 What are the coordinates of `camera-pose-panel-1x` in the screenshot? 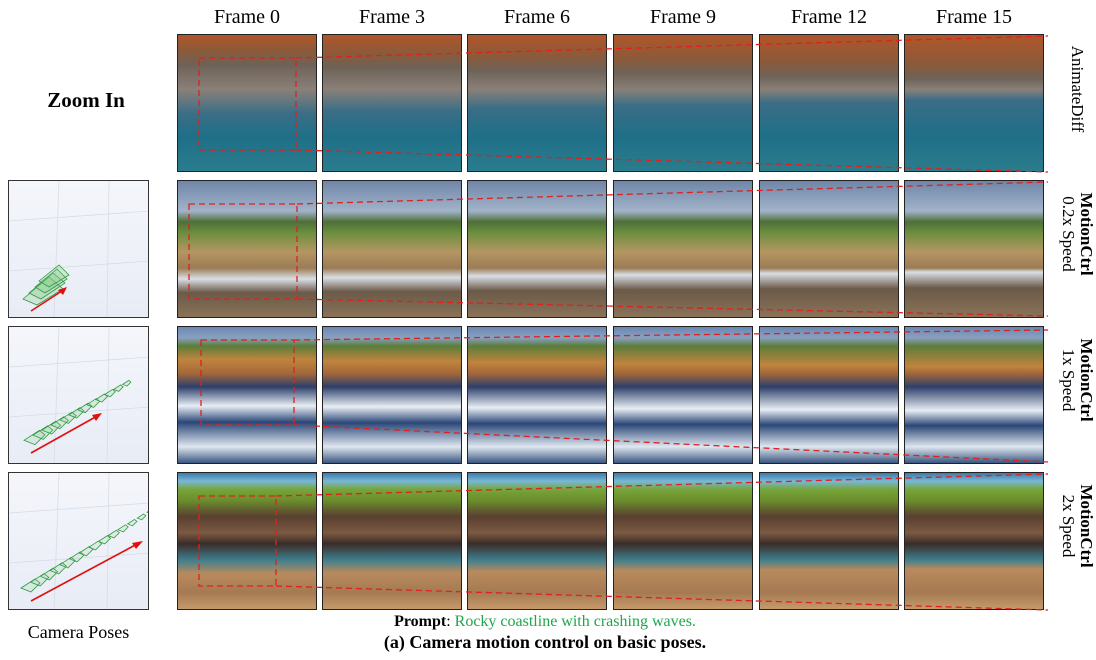 It's located at (78, 395).